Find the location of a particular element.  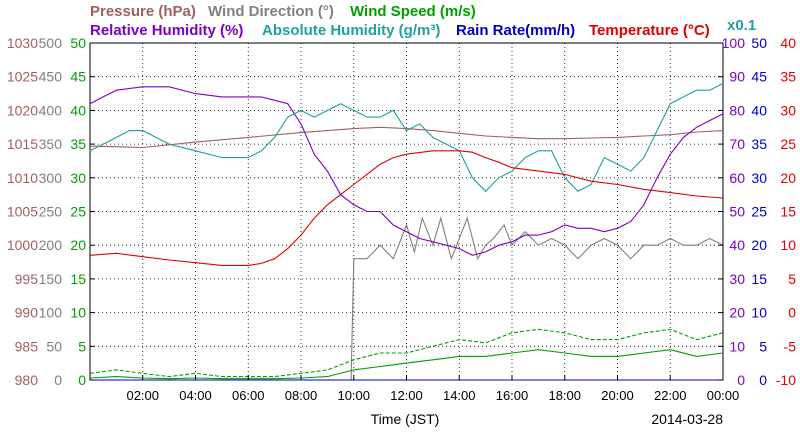

y-tick-label: 995 is located at coordinates (27, 279).